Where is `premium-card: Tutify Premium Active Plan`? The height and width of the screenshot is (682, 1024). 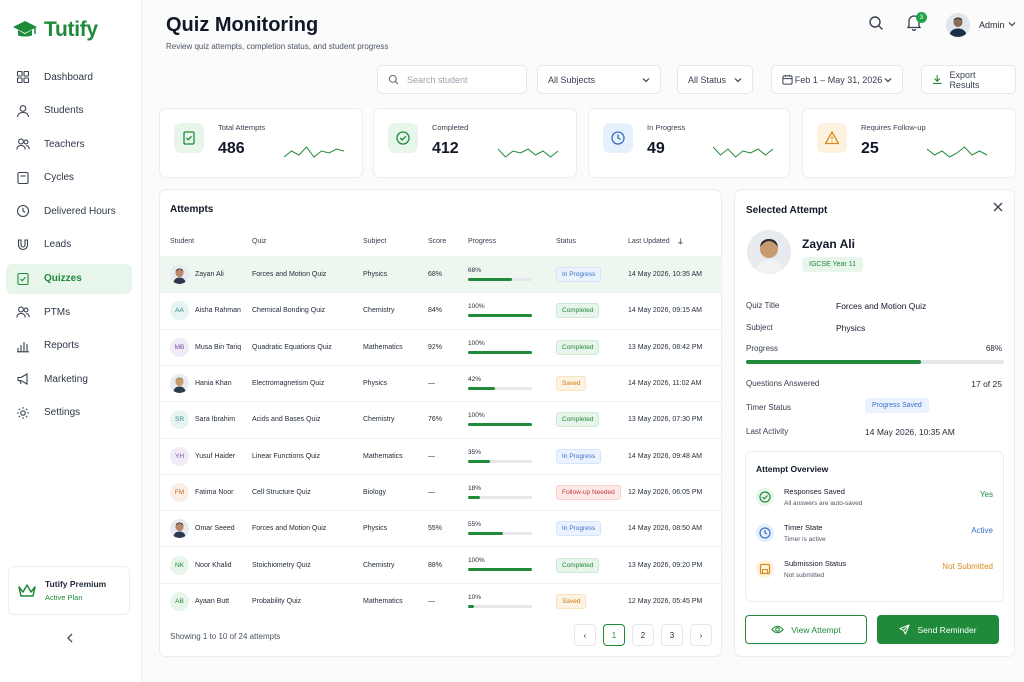 premium-card: Tutify Premium Active Plan is located at coordinates (69, 590).